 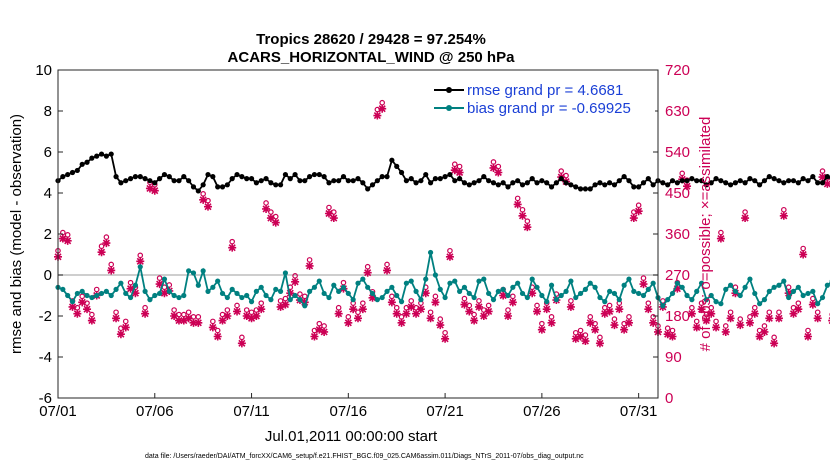 I want to click on left-tick-label: -2, so click(x=45, y=316).